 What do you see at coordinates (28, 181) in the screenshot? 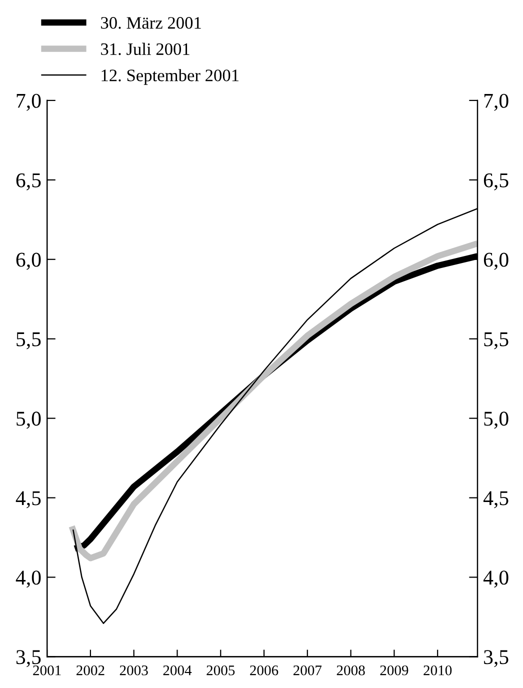
I see `y-tick-label: 6,5` at bounding box center [28, 181].